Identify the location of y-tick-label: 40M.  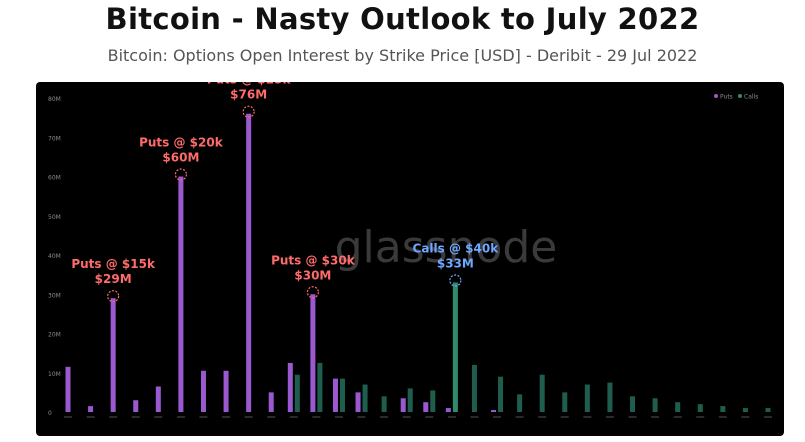
(54, 256).